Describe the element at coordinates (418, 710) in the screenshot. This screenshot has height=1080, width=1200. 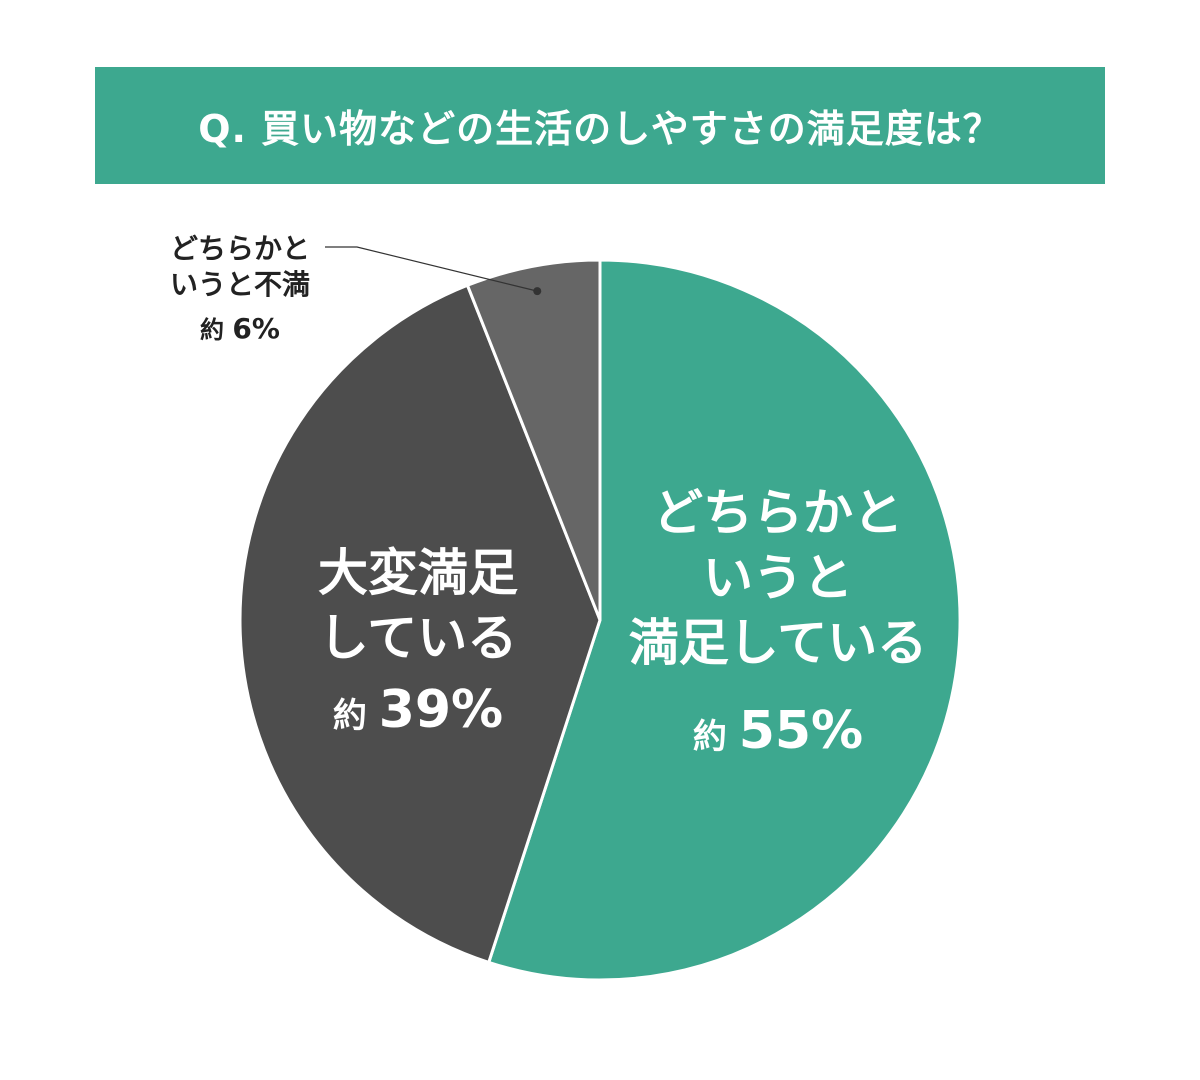
I see `slice-value-label-1: 約 39%` at that location.